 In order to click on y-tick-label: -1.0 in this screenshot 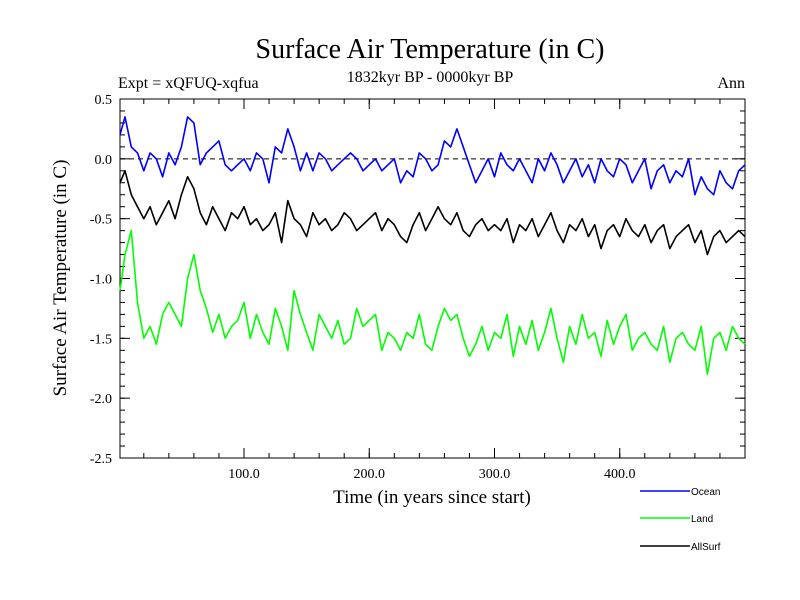, I will do `click(101, 280)`.